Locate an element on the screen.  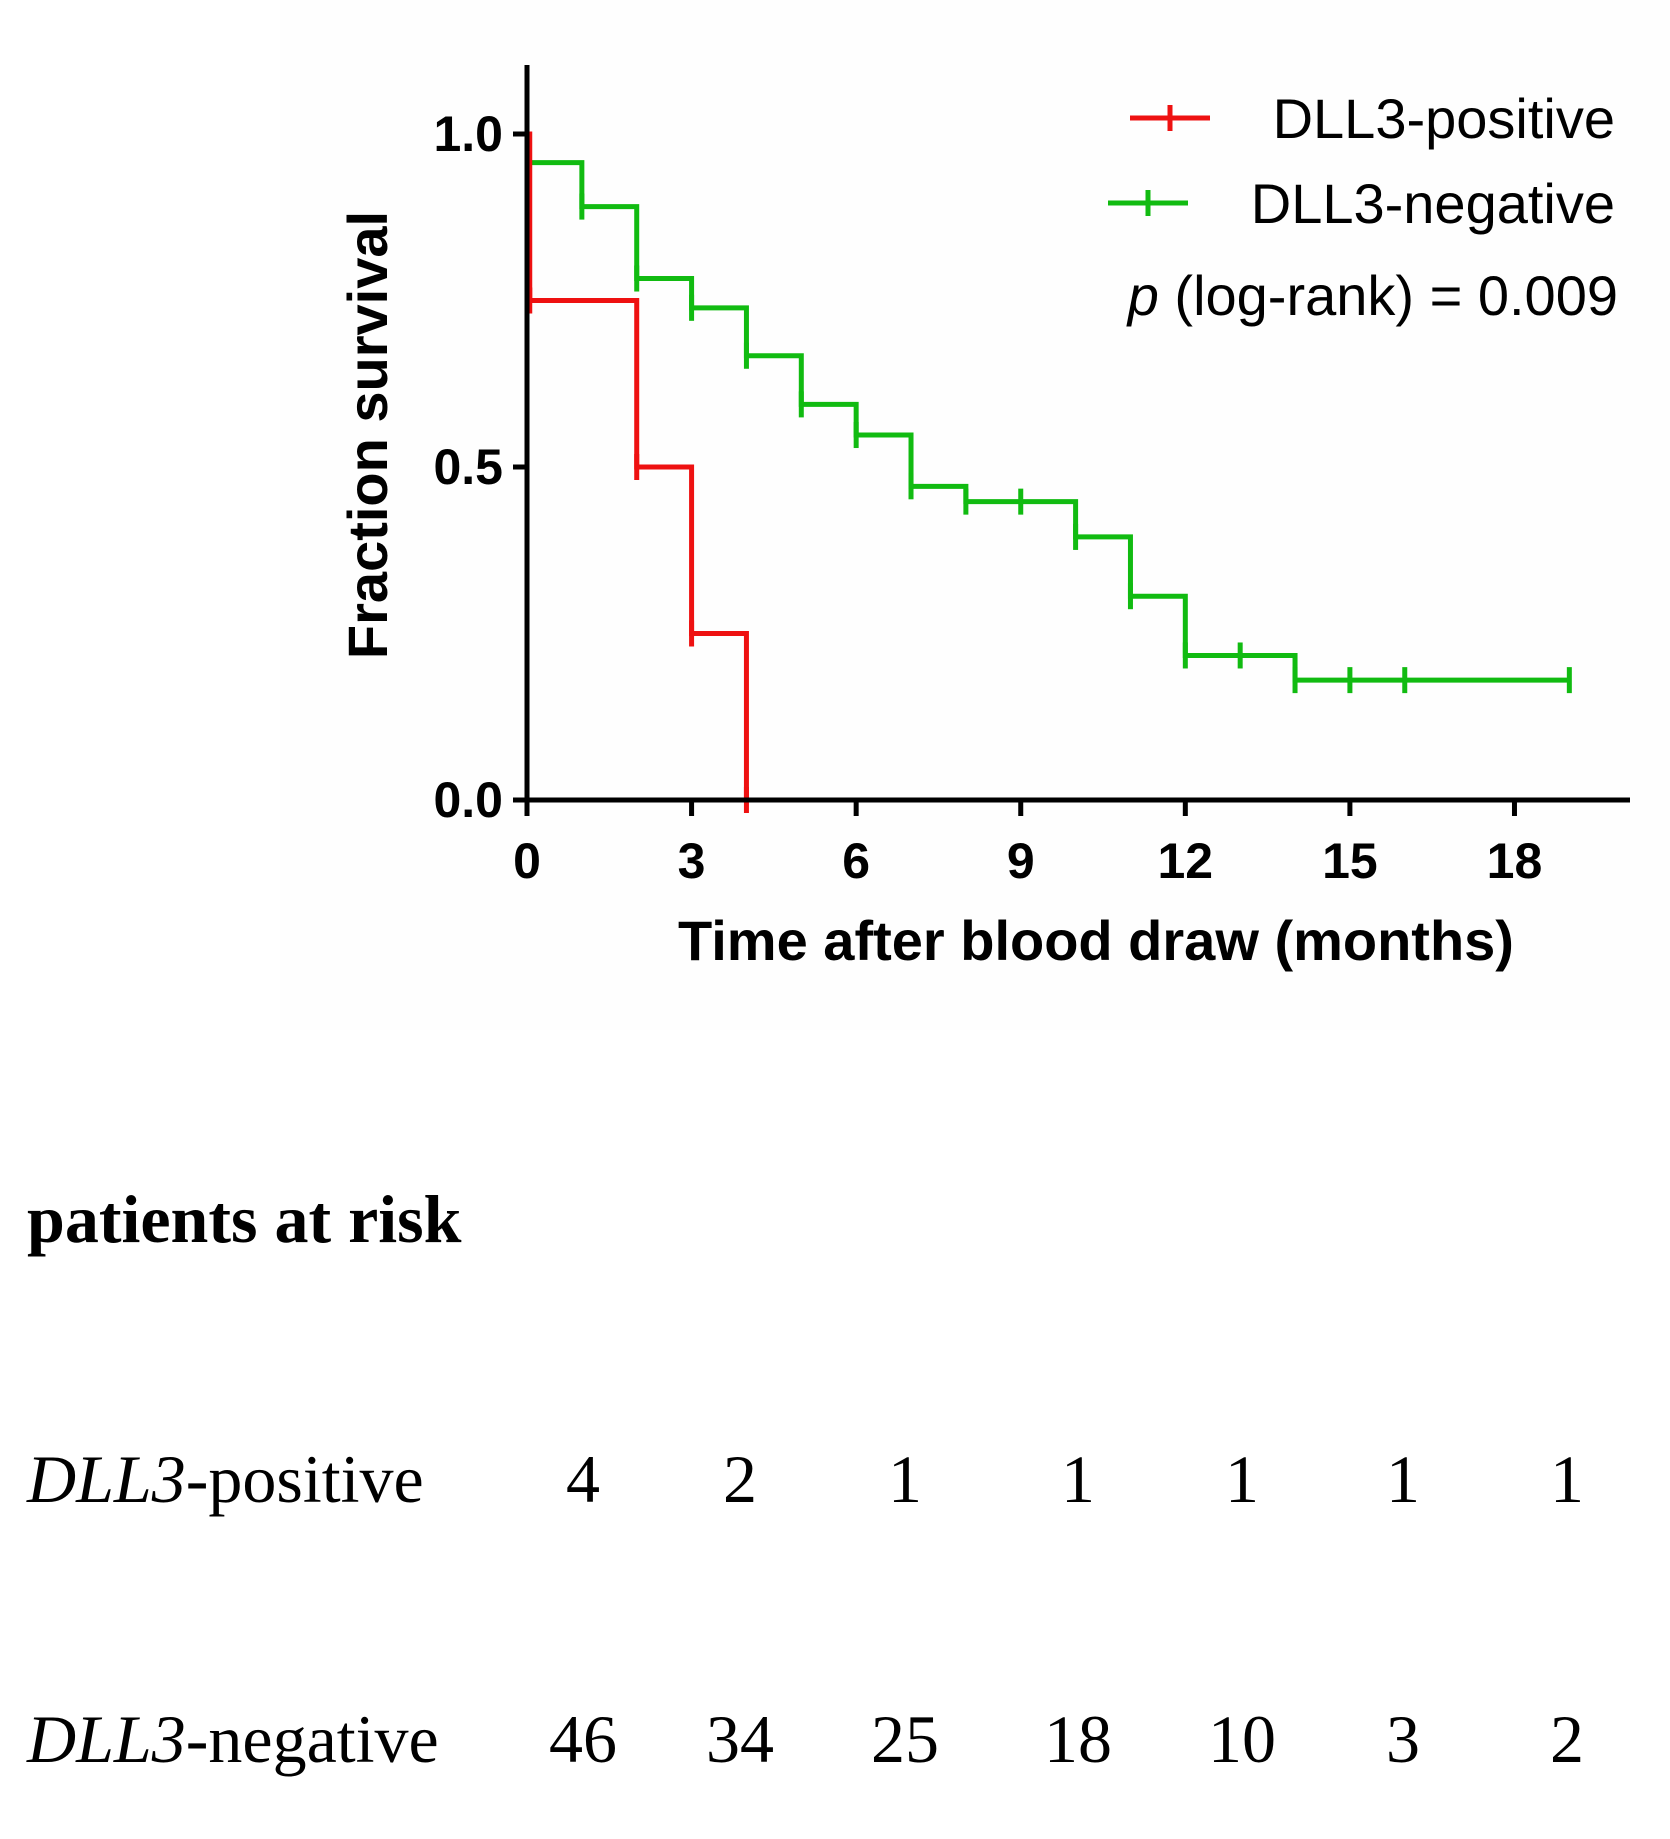
p-value-text: (log-rank) = 0.009 is located at coordinates (1388, 295).